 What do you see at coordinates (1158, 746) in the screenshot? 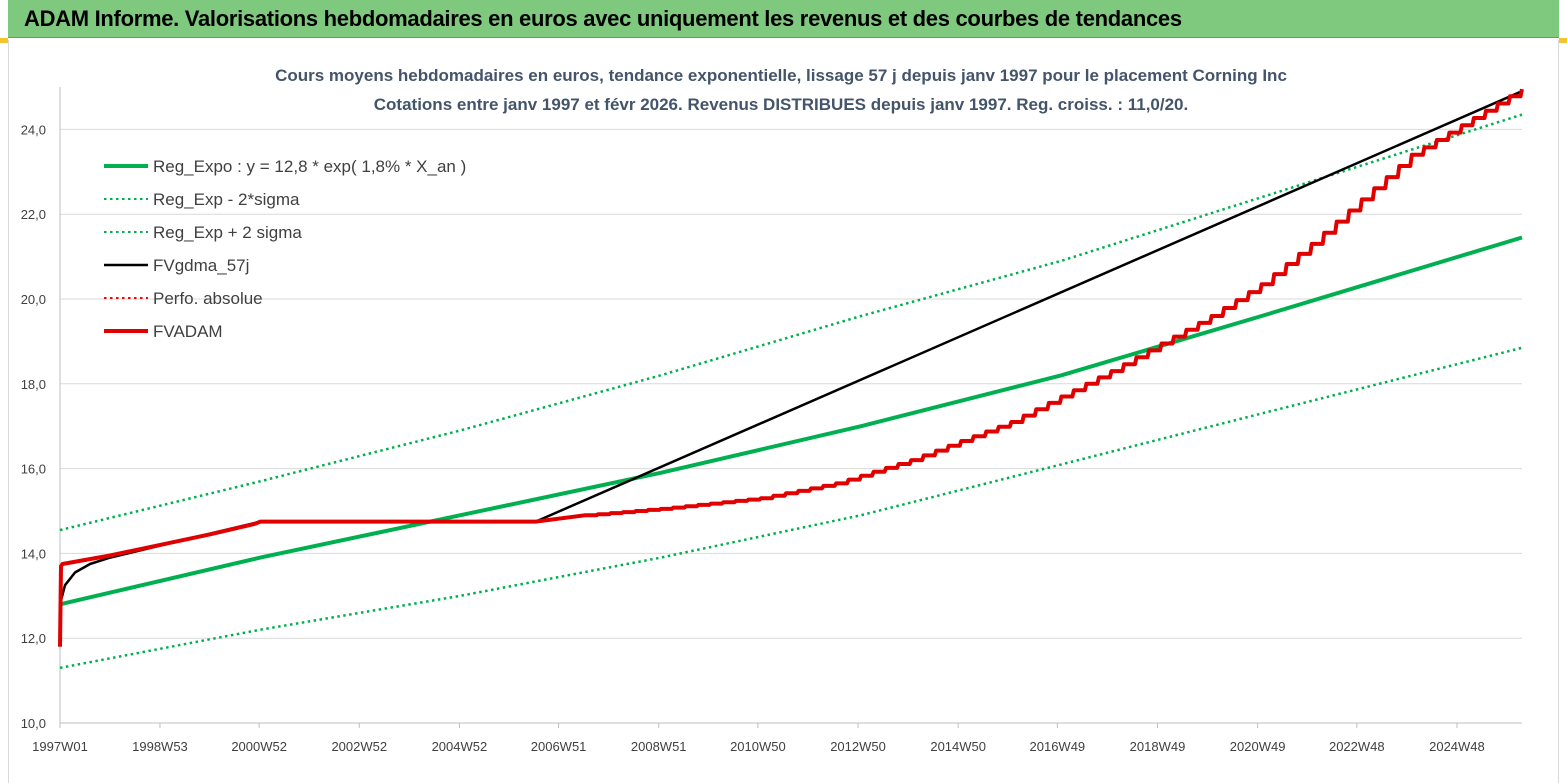
I see `x-tick-label: 2018W49` at bounding box center [1158, 746].